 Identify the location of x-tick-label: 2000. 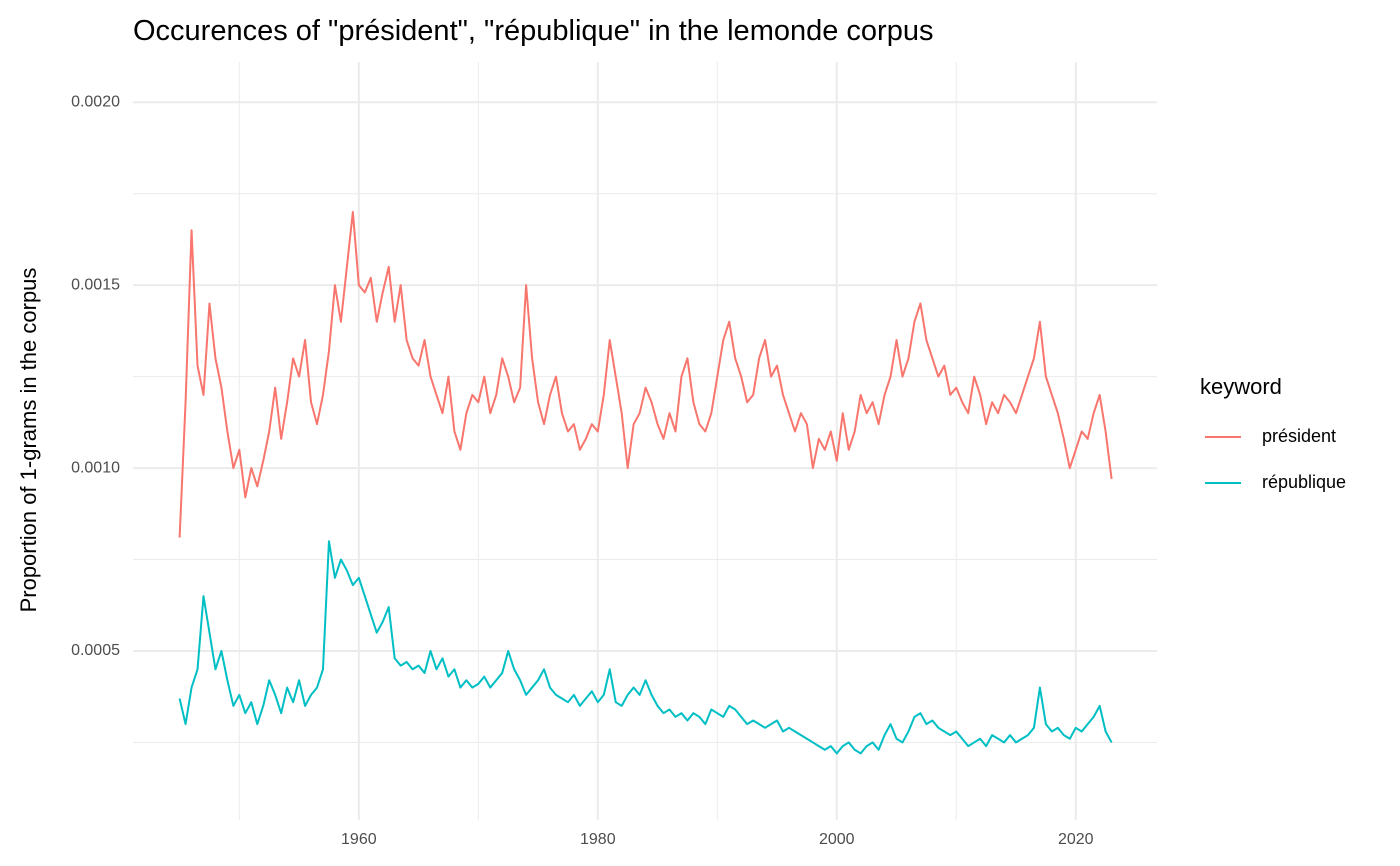
(837, 839).